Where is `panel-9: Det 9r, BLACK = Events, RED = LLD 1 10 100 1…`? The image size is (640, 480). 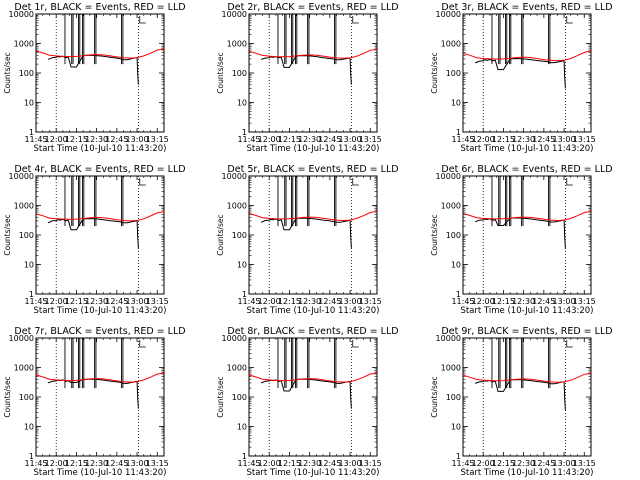
panel-9: Det 9r, BLACK = Events, RED = LLD 1 10 100 1… is located at coordinates (521, 402).